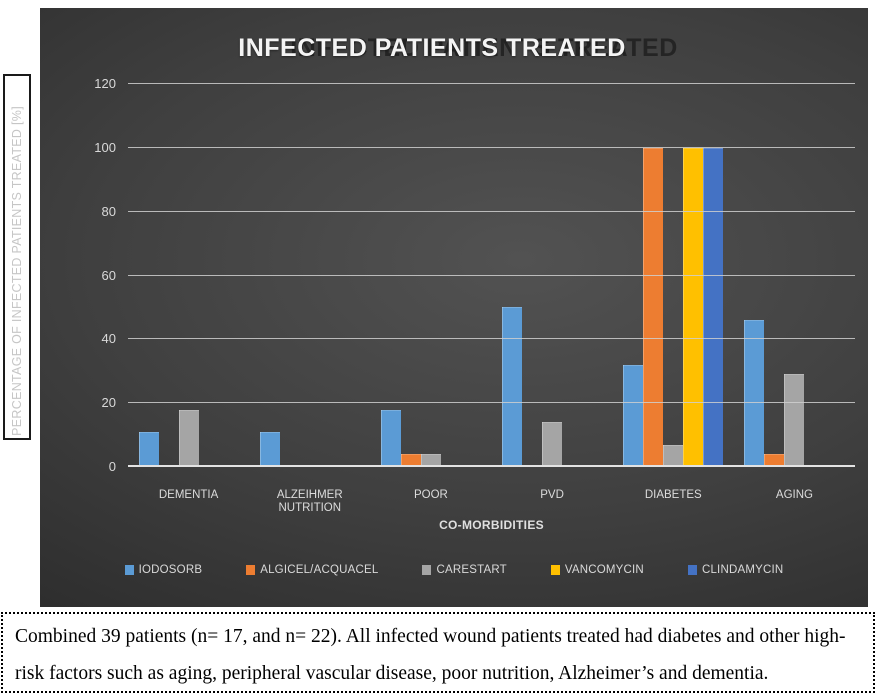 The width and height of the screenshot is (876, 695). I want to click on bar-clindamycin, so click(713, 307).